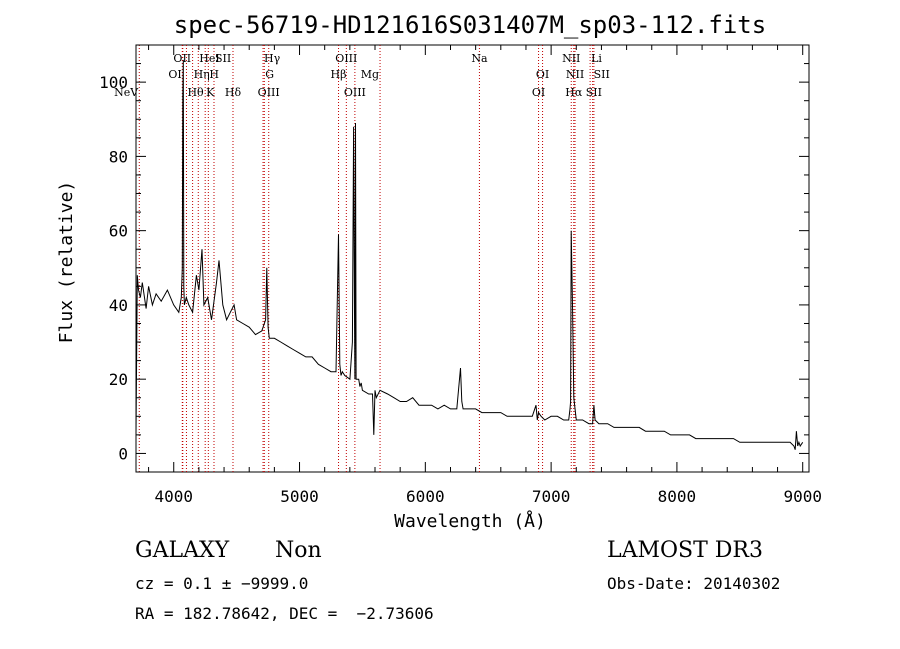  I want to click on y-tick-label: 0, so click(123, 453).